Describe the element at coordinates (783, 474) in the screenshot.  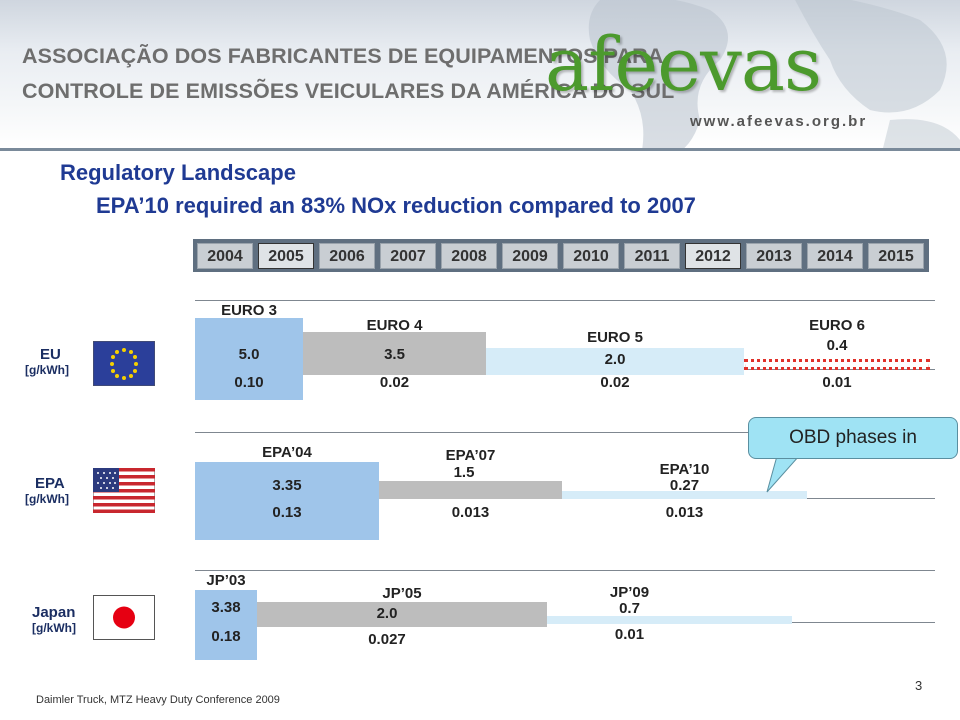
I see `callout-pointer` at that location.